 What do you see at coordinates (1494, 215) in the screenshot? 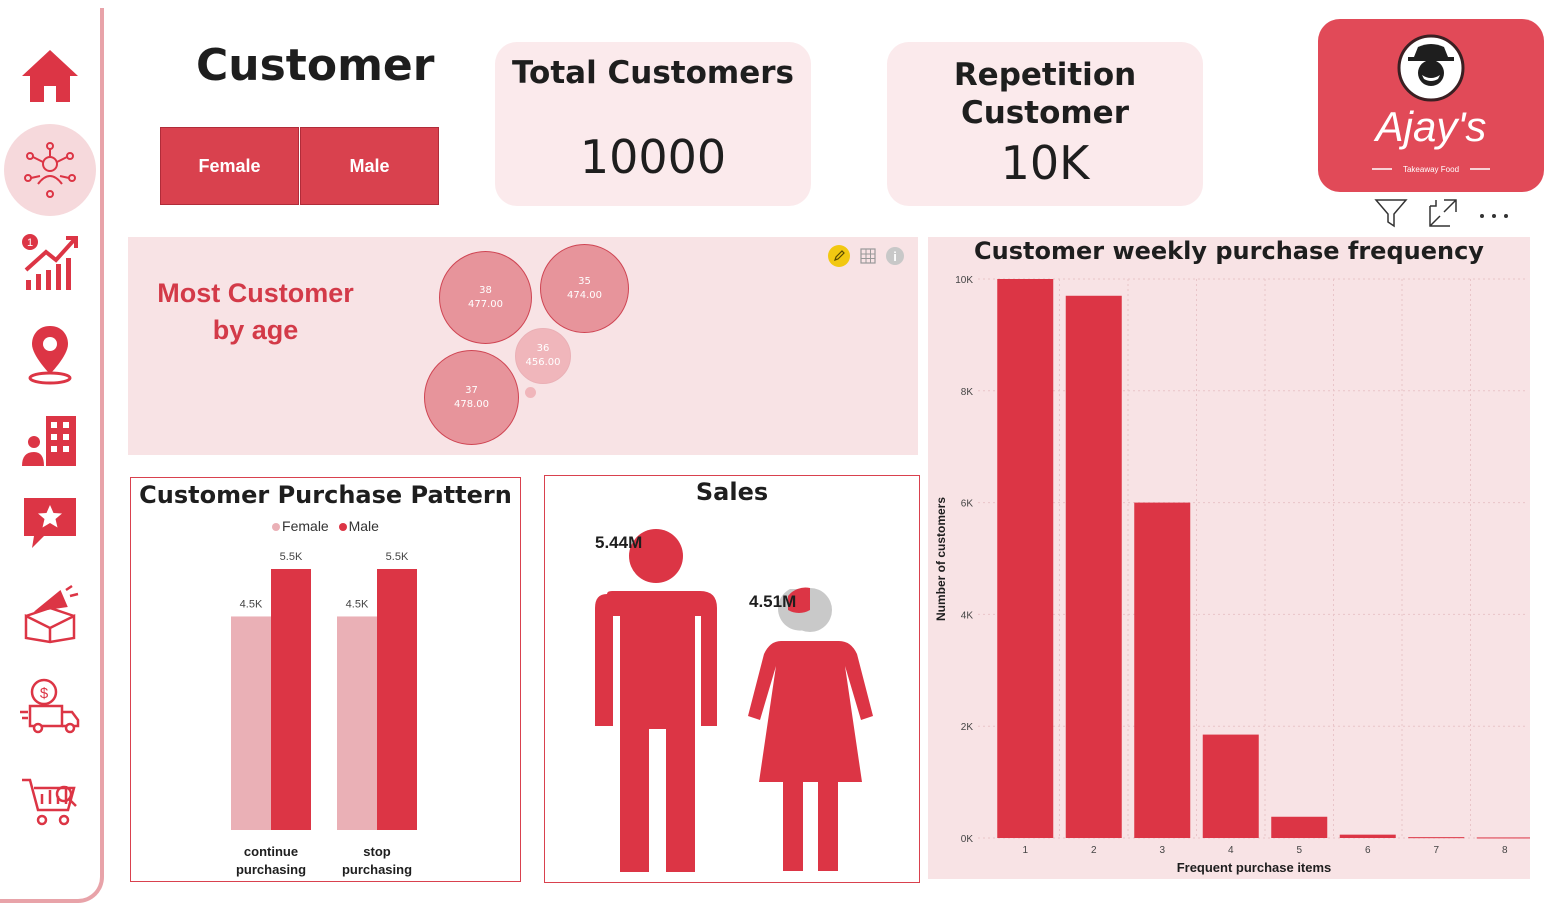
I see `more-options-icon` at bounding box center [1494, 215].